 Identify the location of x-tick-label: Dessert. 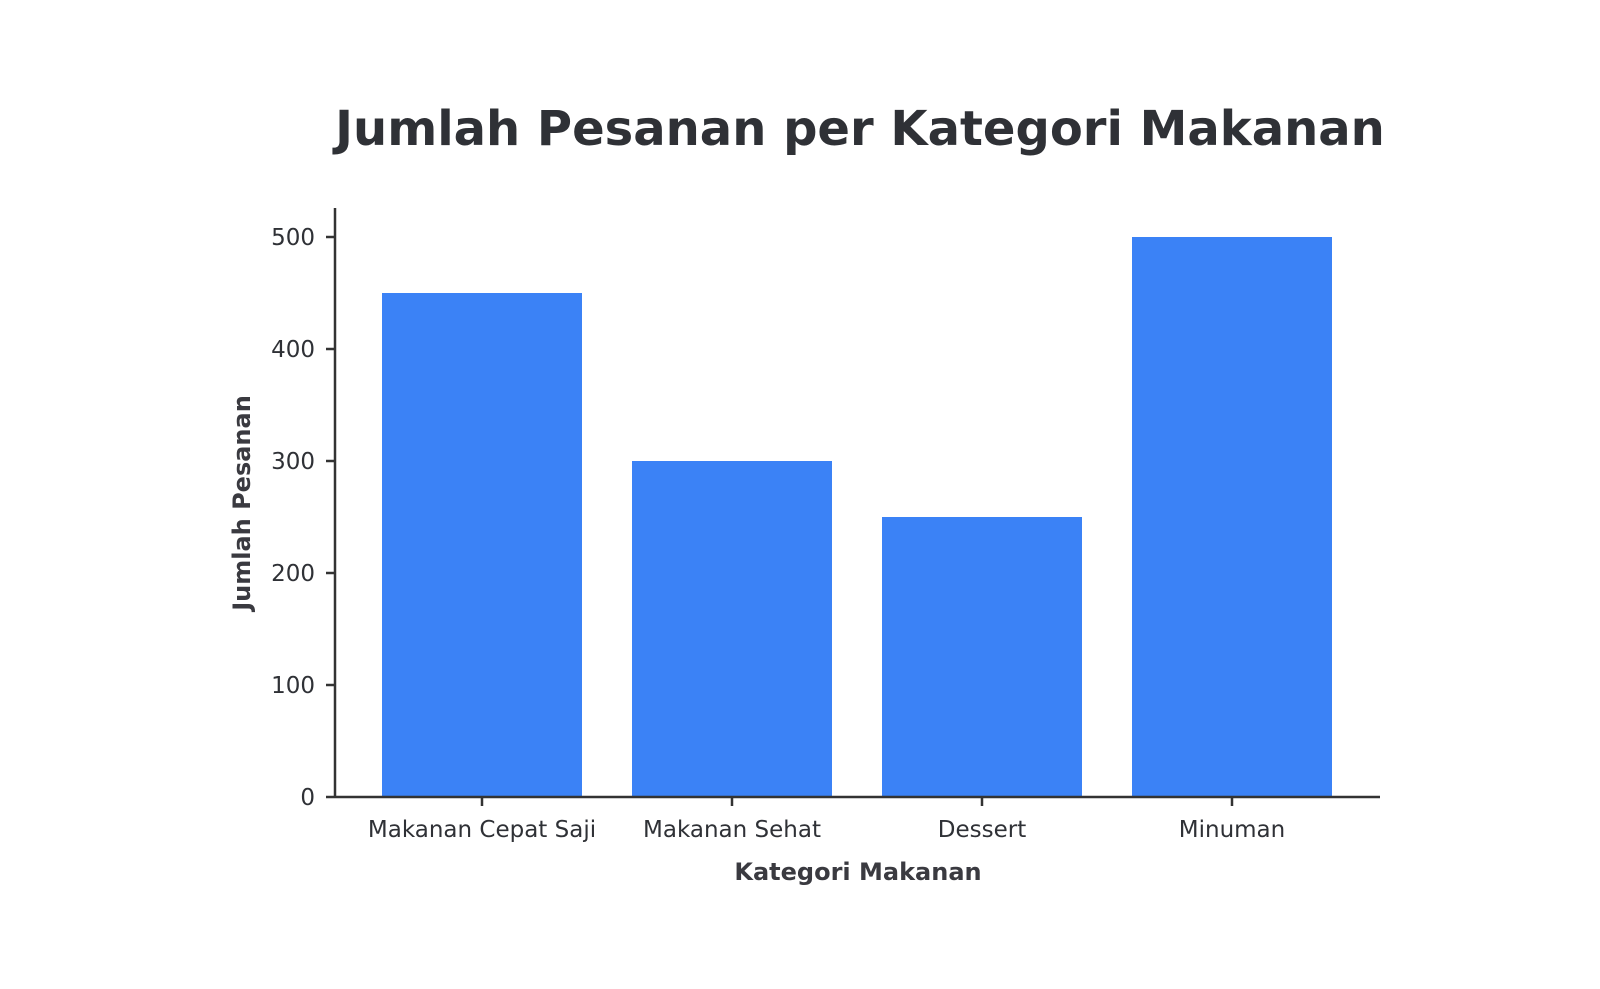
(982, 830).